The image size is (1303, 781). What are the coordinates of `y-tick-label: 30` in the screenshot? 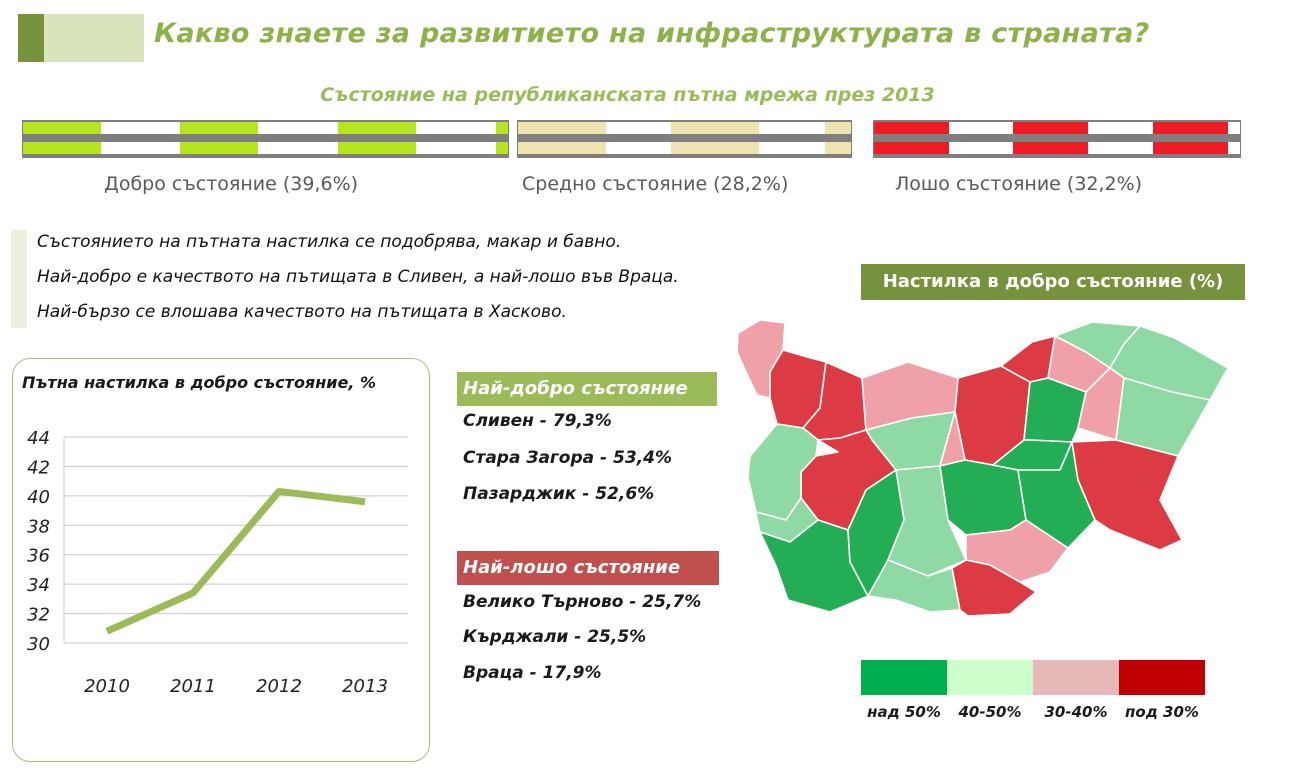 It's located at (38, 644).